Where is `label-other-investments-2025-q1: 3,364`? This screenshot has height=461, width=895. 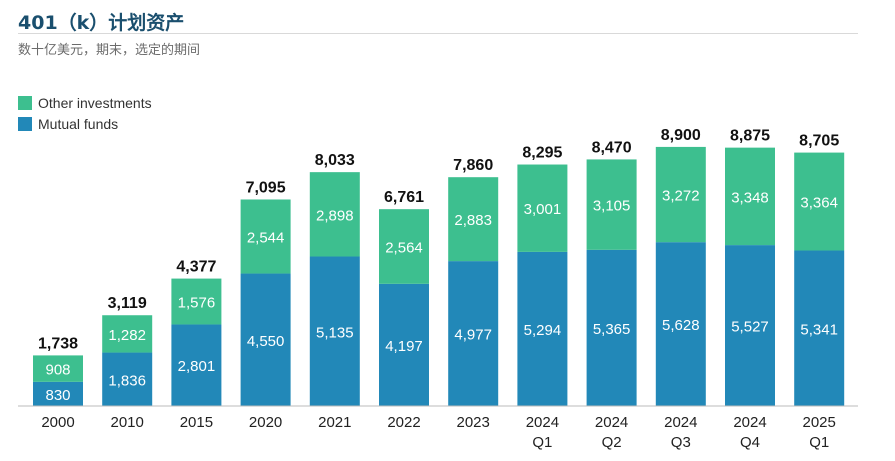
label-other-investments-2025-q1: 3,364 is located at coordinates (819, 203).